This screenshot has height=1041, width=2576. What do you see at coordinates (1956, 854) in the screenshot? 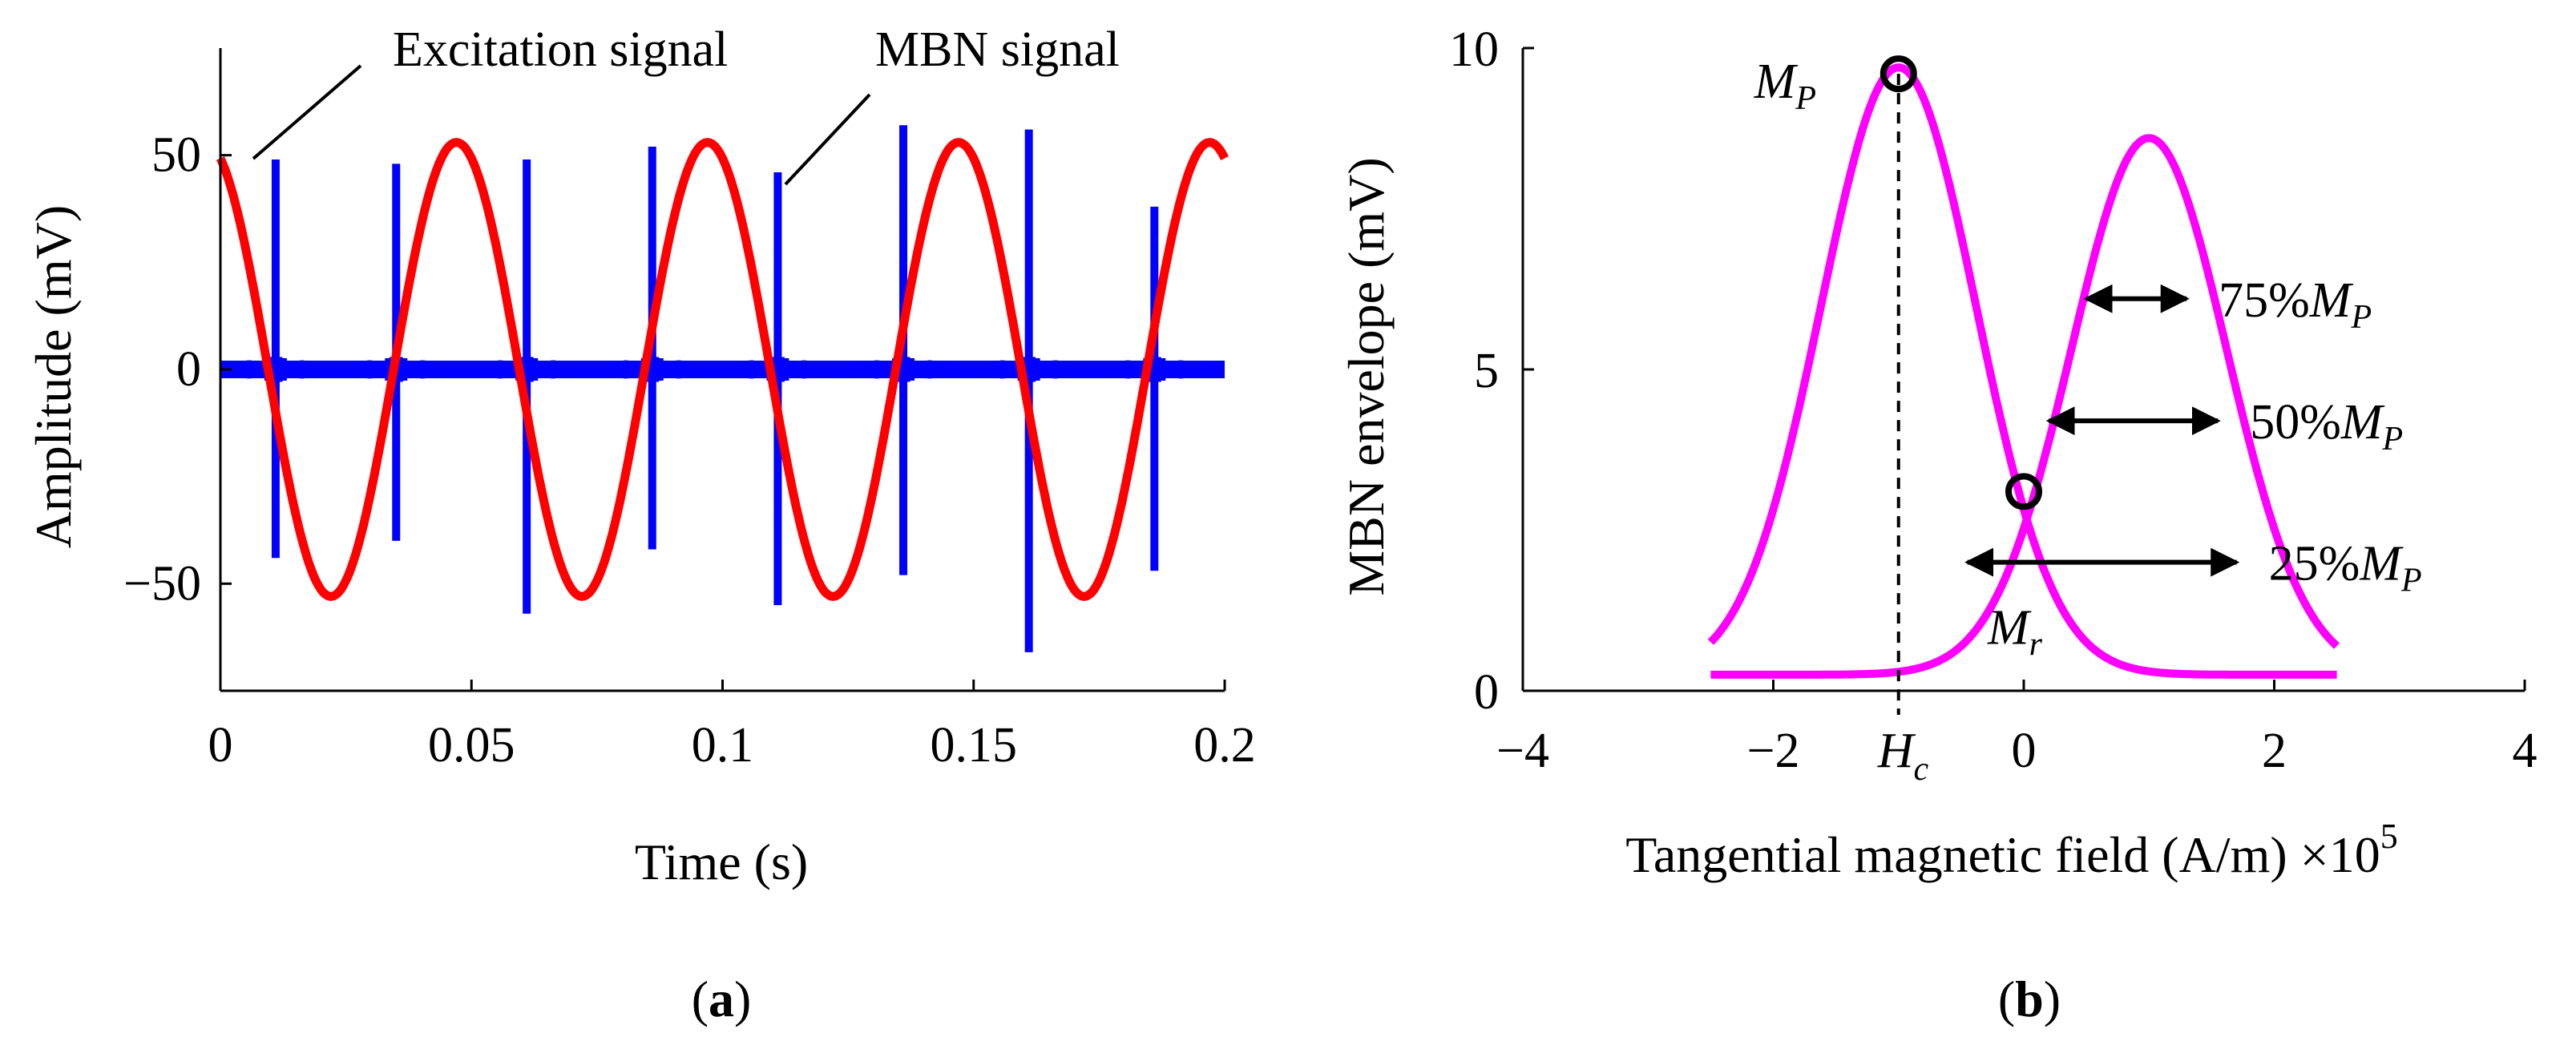
I see `chart-b-xlabel-text: Tangential magnetic field (A/m)` at bounding box center [1956, 854].